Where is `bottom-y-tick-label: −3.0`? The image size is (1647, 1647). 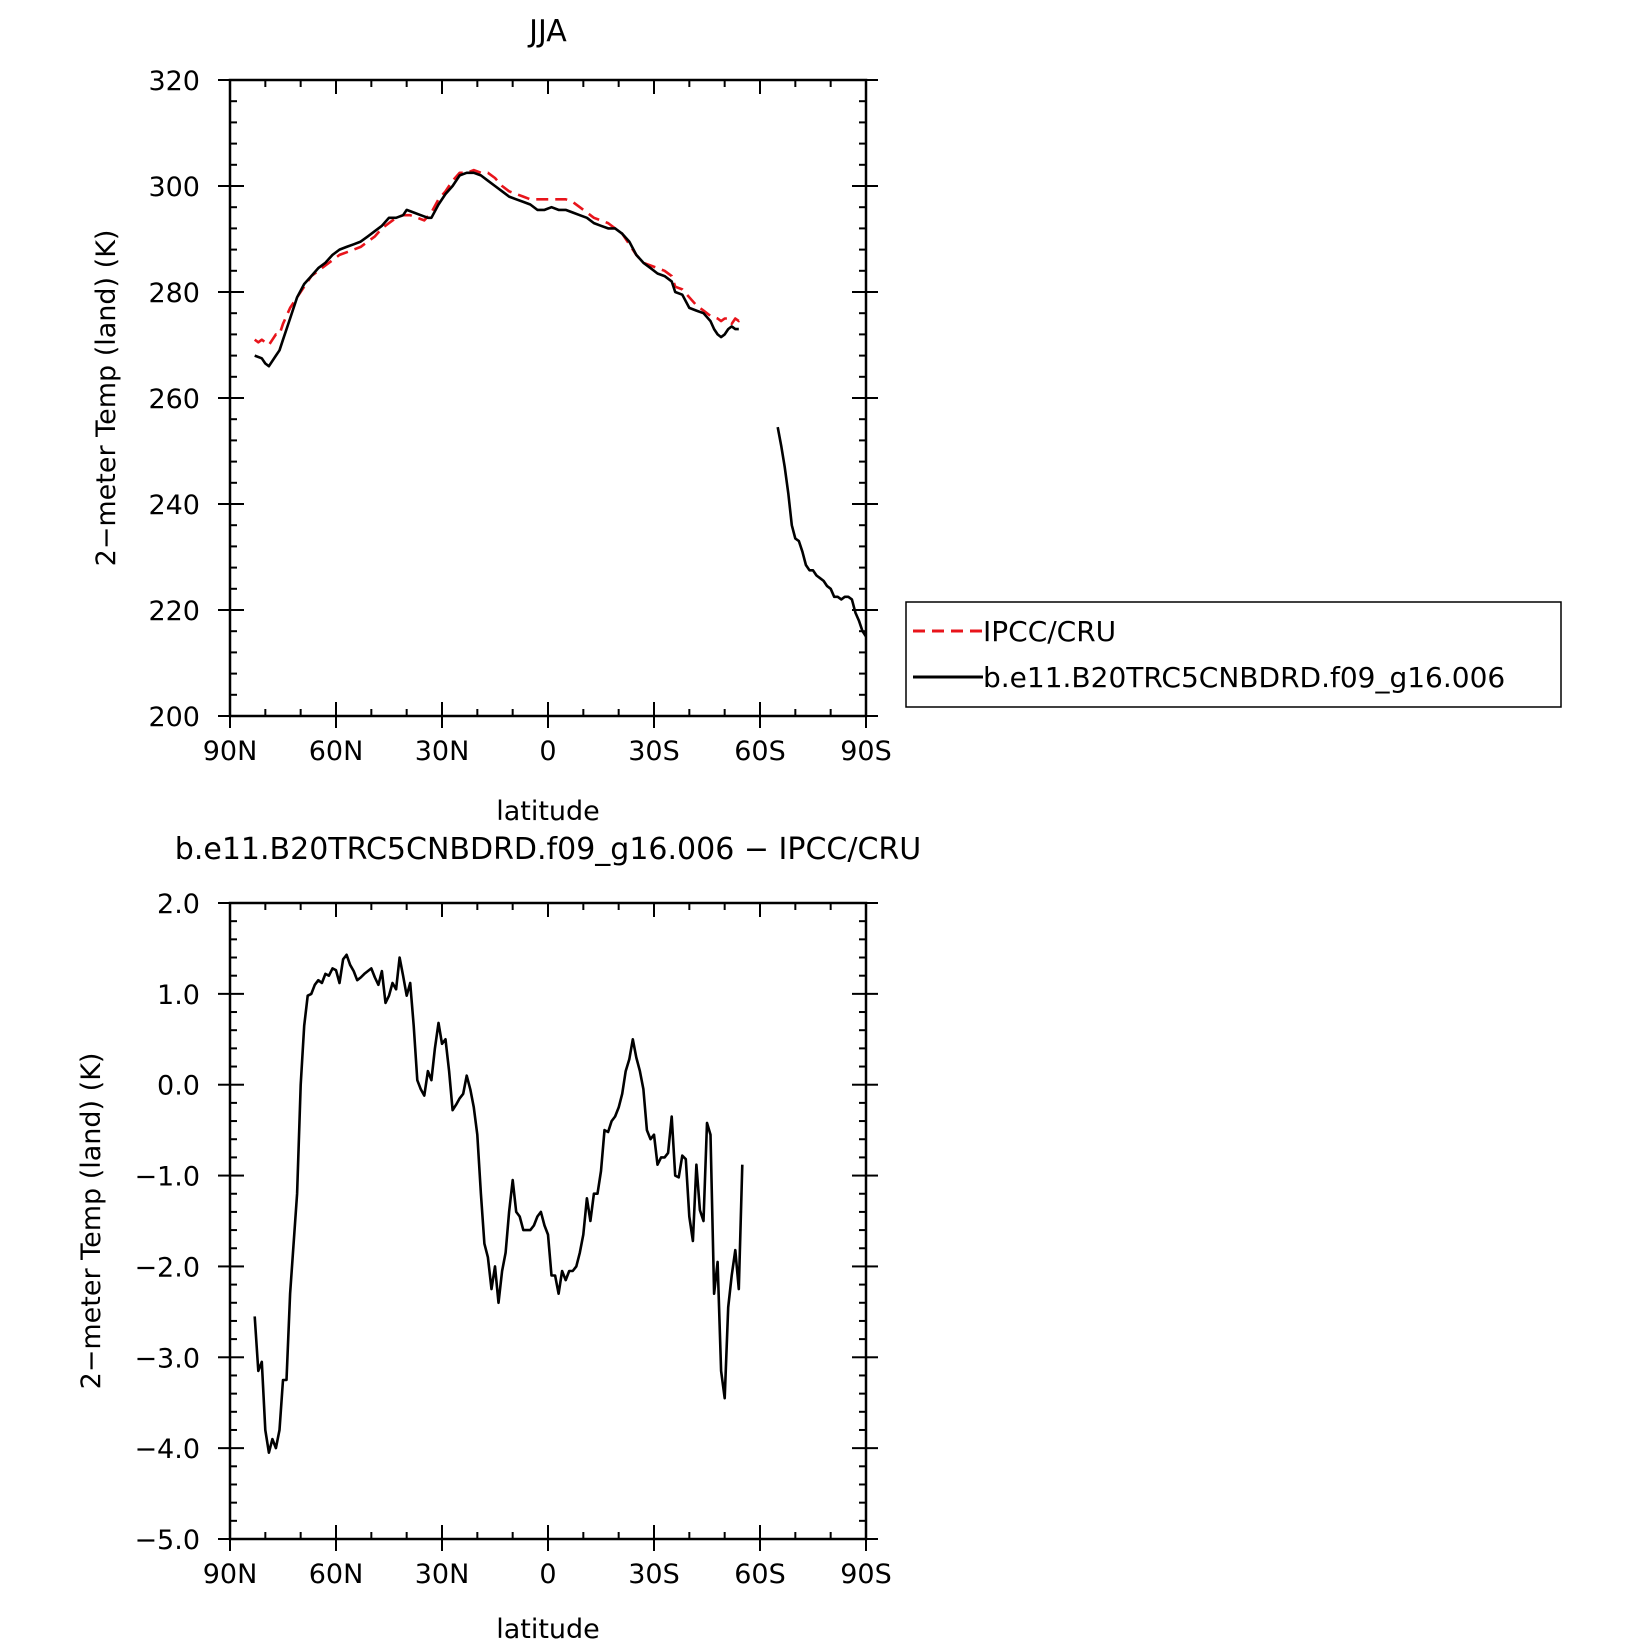 bottom-y-tick-label: −3.0 is located at coordinates (167, 1358).